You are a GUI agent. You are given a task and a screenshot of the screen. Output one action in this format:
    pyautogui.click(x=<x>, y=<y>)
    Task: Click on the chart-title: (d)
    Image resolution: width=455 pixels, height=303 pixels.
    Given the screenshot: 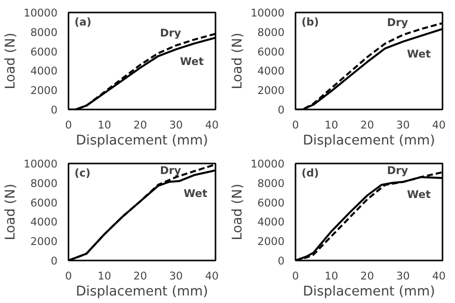 What is the action you would take?
    pyautogui.click(x=310, y=173)
    